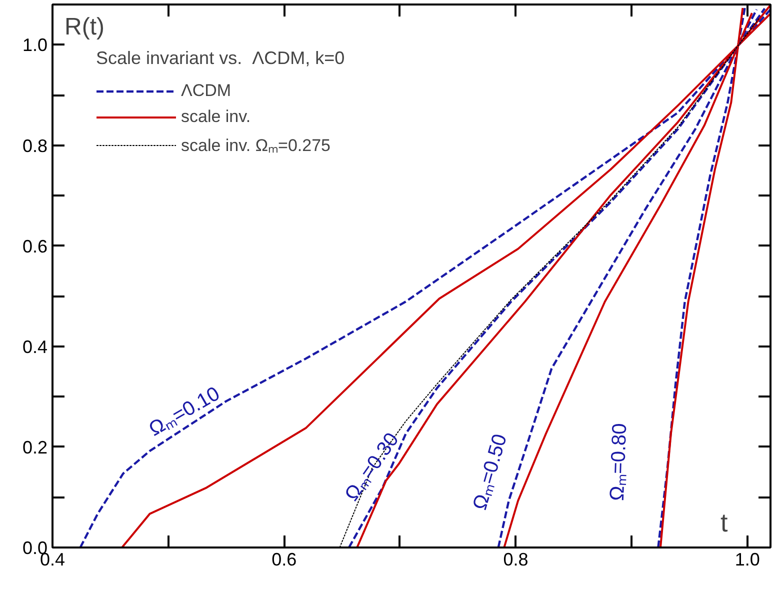  What do you see at coordinates (206, 91) in the screenshot?
I see `legend-label: ΛCDM` at bounding box center [206, 91].